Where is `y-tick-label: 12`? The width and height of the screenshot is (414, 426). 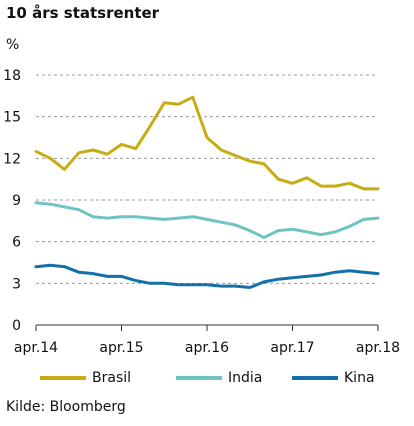 y-tick-label: 12 is located at coordinates (12, 159).